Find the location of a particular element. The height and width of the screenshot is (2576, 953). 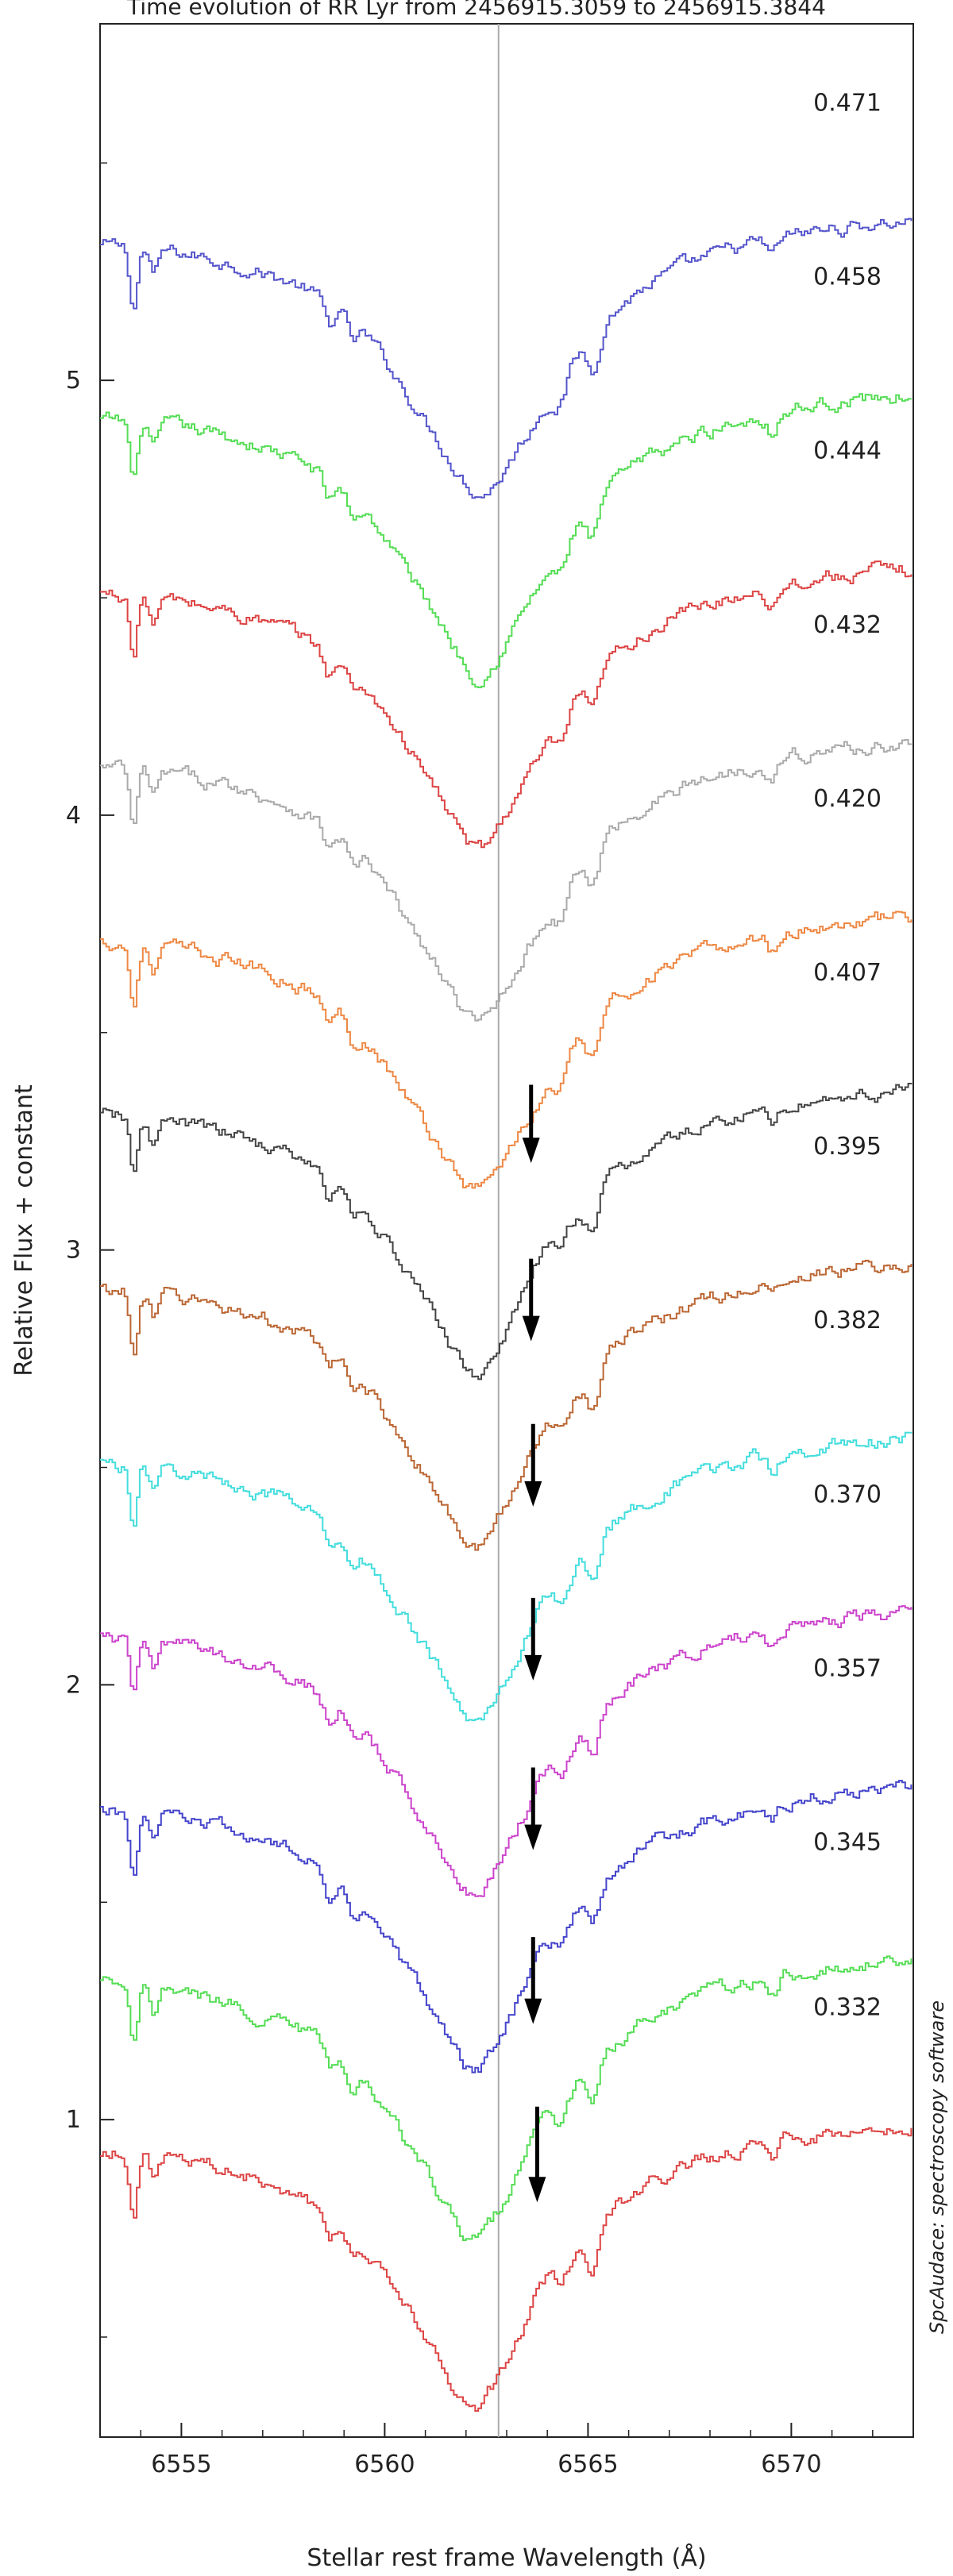

spectrum-series-0.357 is located at coordinates (506, 1927).